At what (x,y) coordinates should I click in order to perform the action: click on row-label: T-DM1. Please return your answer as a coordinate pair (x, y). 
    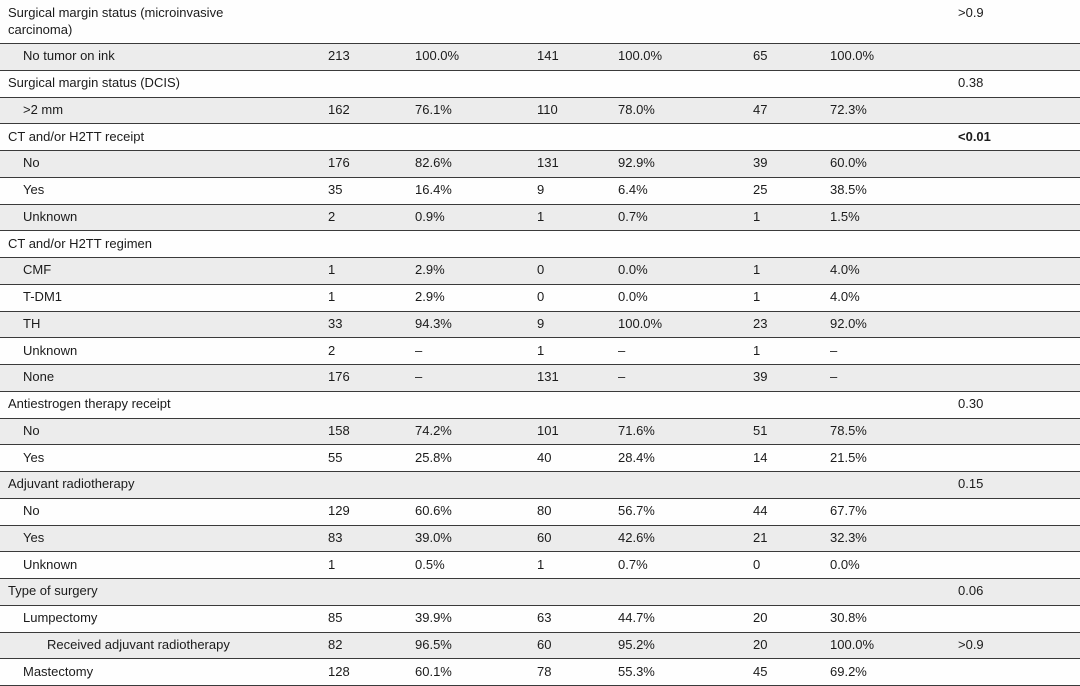
    Looking at the image, I should click on (42, 297).